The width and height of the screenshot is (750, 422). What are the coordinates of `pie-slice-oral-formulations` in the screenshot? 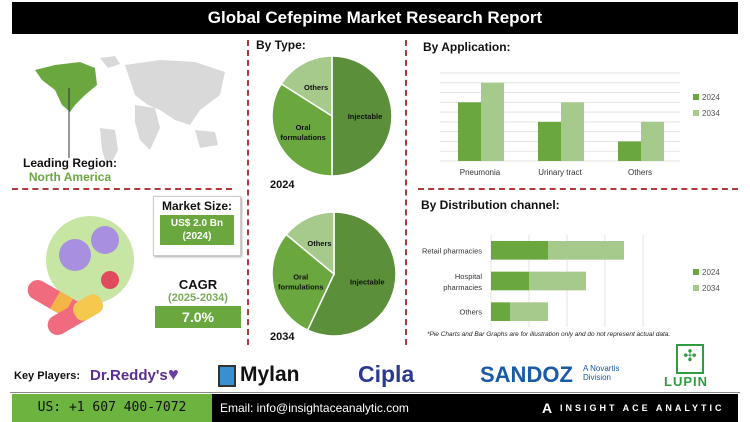 It's located at (303, 282).